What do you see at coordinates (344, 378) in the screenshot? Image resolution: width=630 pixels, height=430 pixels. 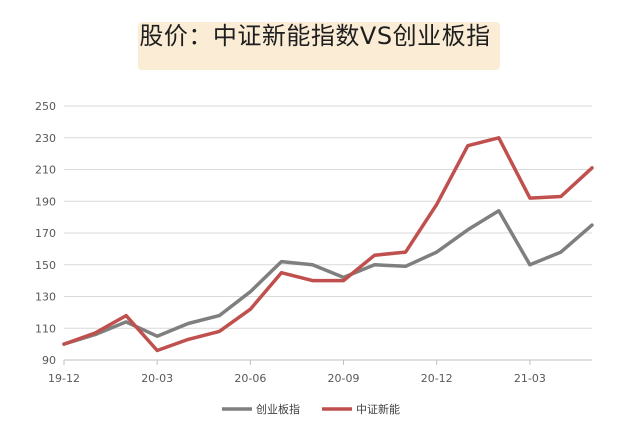 I see `x-tick-label: 20-09` at bounding box center [344, 378].